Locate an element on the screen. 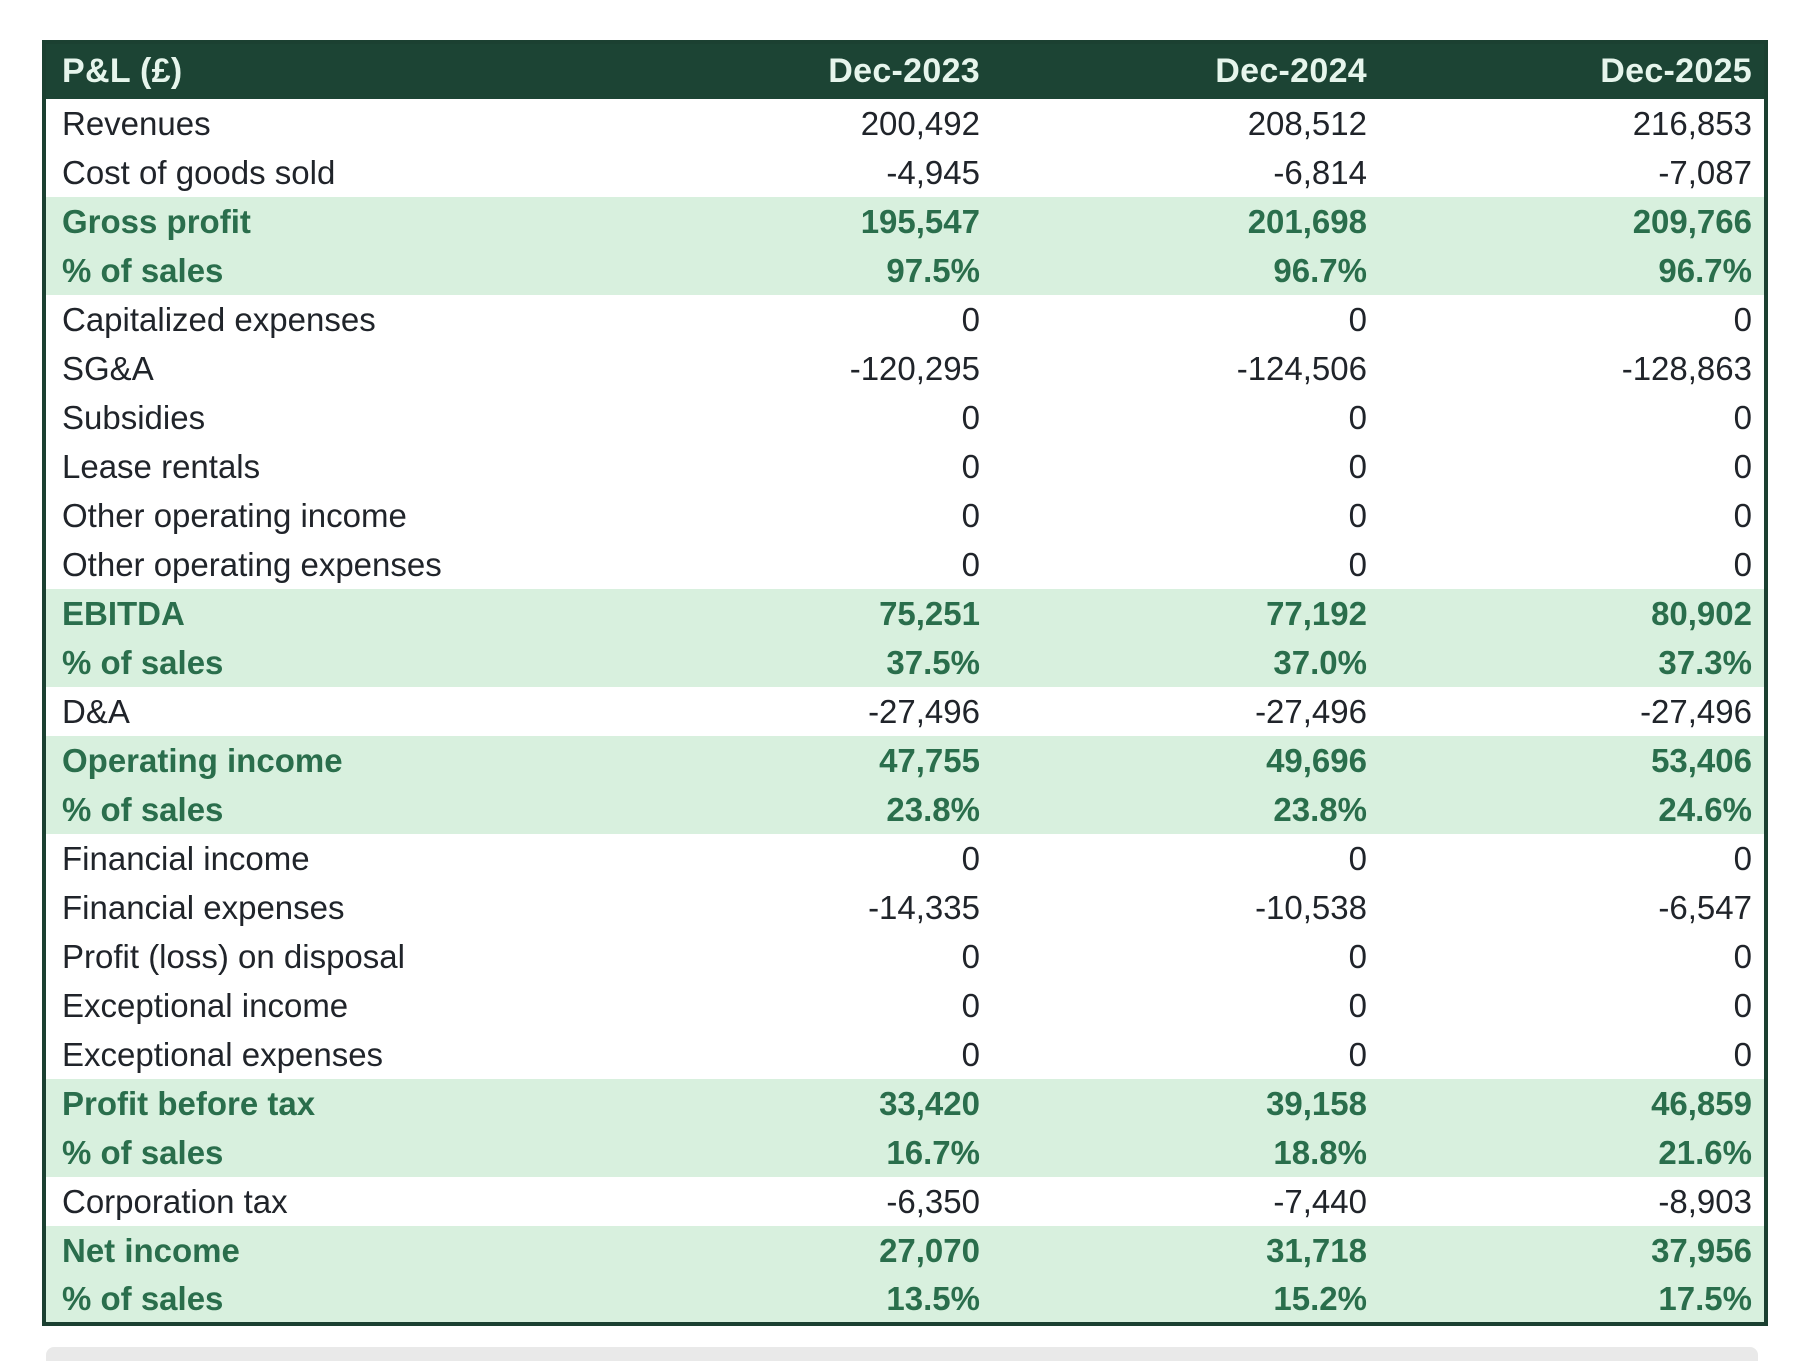 This screenshot has width=1800, height=1361. table-row: Subsidies 0 0 0 is located at coordinates (905, 417).